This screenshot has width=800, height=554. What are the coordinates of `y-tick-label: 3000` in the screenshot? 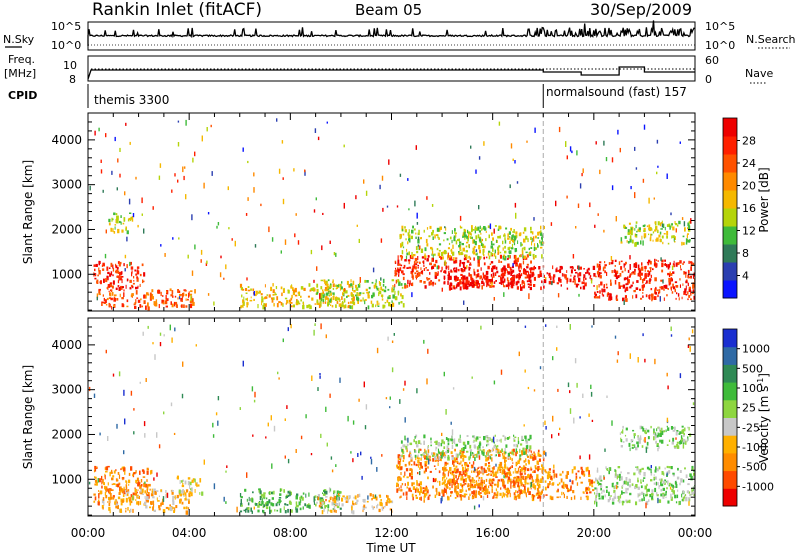 It's located at (66, 185).